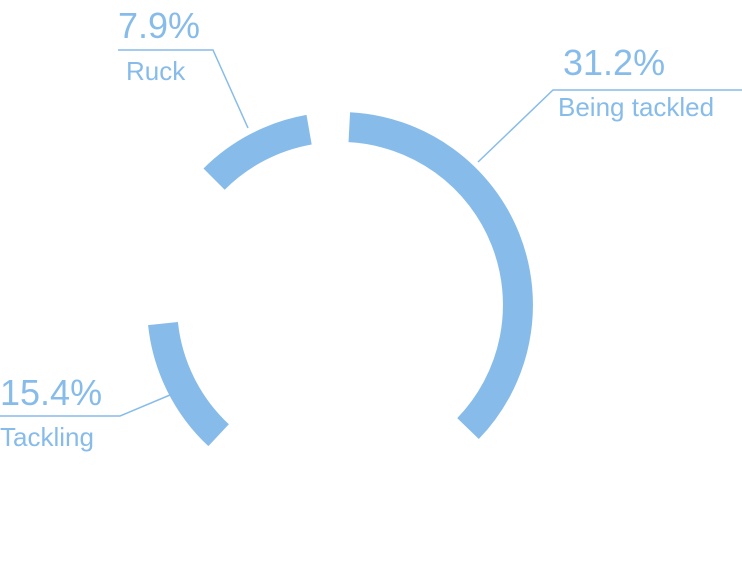 This screenshot has width=742, height=562. Describe the element at coordinates (609, 126) in the screenshot. I see `leader-line-being-tackled` at that location.